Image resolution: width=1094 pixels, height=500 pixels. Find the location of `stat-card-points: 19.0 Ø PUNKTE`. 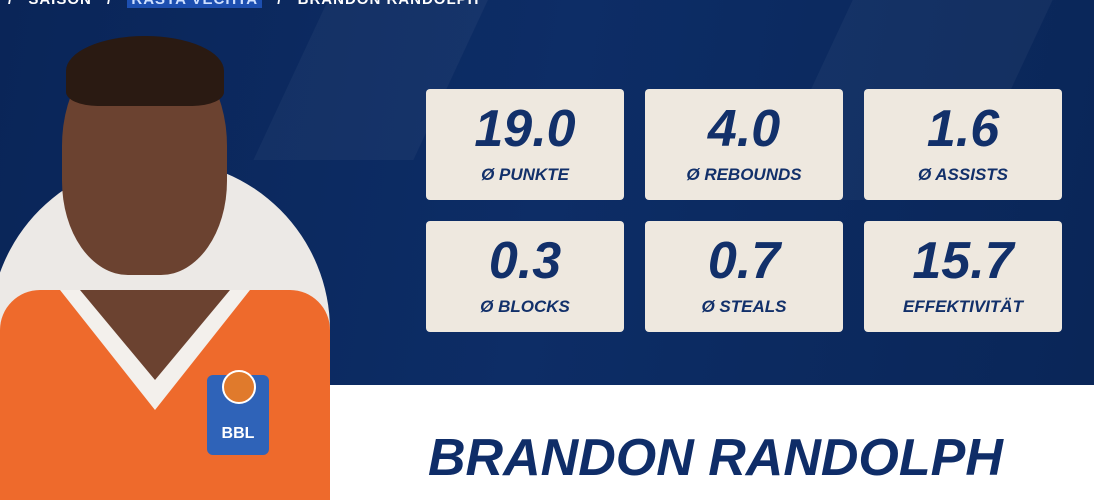

stat-card-points: 19.0 Ø PUNKTE is located at coordinates (525, 144).